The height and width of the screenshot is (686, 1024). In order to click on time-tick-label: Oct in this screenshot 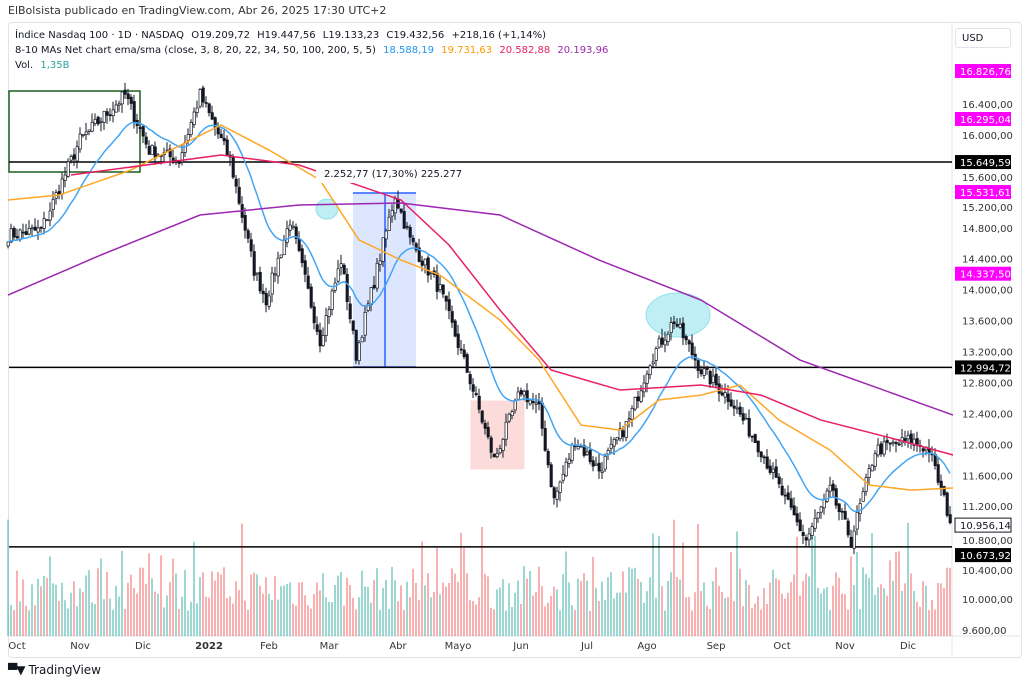, I will do `click(16, 646)`.